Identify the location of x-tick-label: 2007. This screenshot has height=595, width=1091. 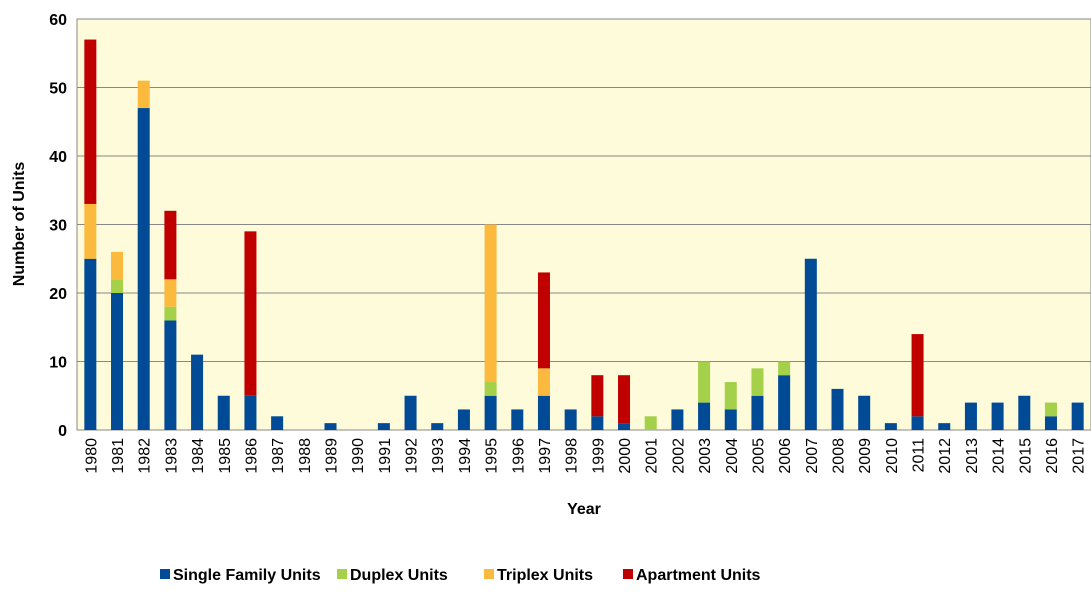
(812, 456).